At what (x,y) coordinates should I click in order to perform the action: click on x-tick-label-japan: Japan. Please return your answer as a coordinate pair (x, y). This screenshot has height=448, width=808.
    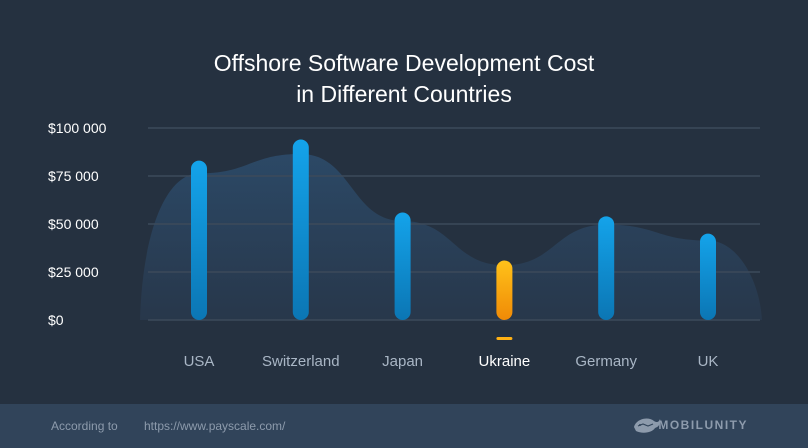
    Looking at the image, I should click on (402, 361).